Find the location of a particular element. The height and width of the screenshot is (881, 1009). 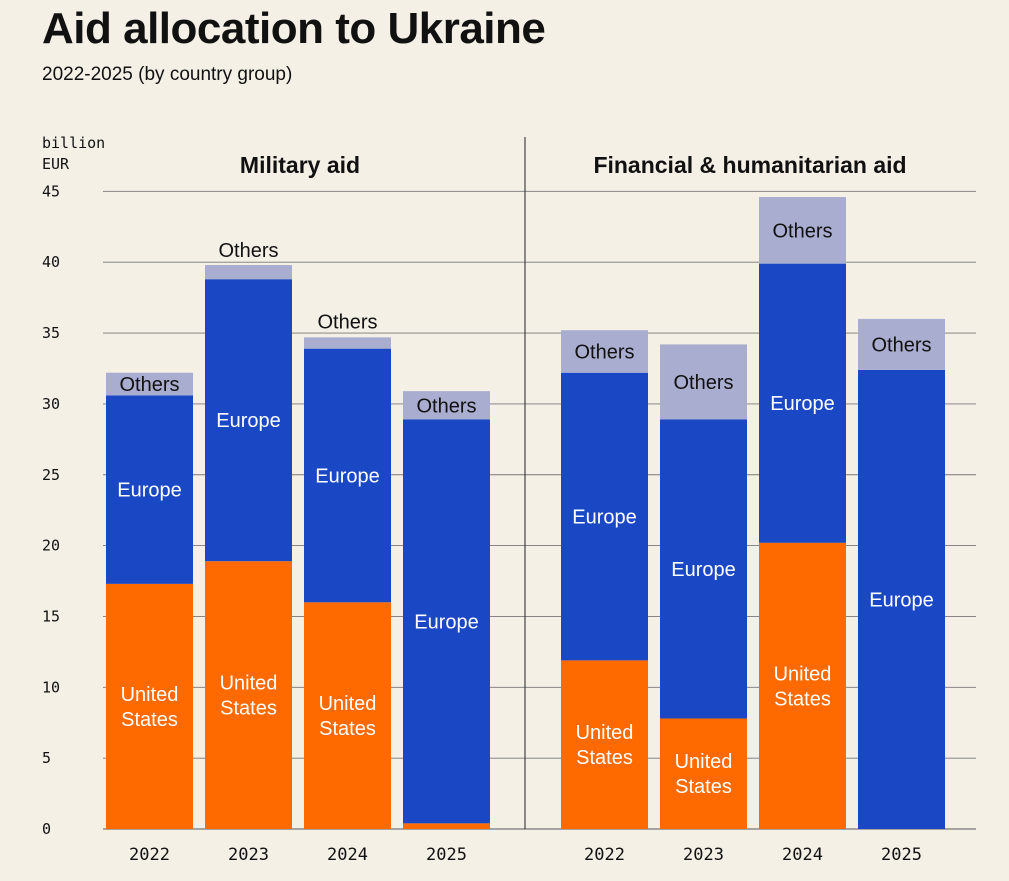

chart-subtitle: 2022-2025 (by country group) is located at coordinates (167, 74).